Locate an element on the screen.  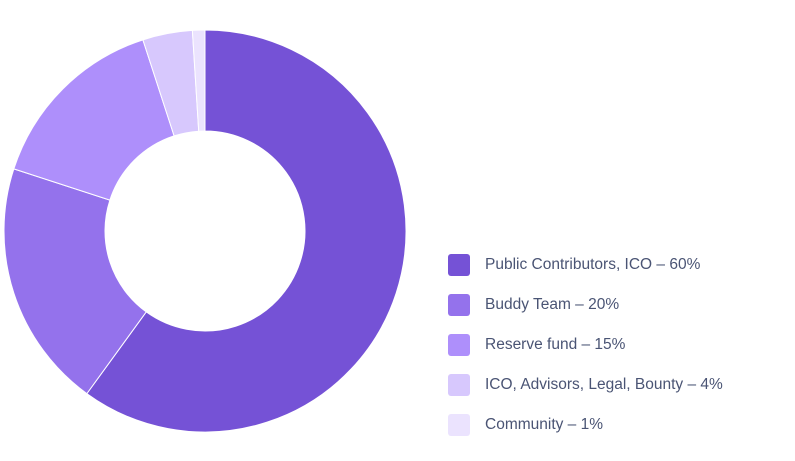
legend-label-ico-advisors: ICO, Advisors, Legal, Bounty – 4% is located at coordinates (604, 384).